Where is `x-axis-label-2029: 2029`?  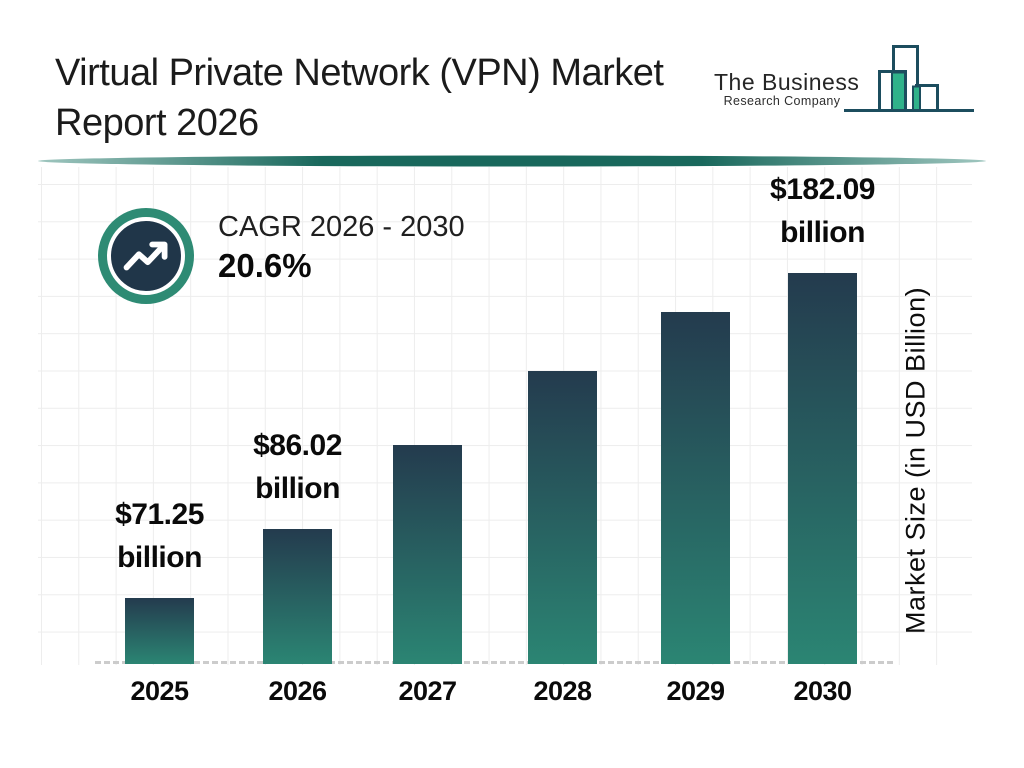
x-axis-label-2029: 2029 is located at coordinates (695, 691).